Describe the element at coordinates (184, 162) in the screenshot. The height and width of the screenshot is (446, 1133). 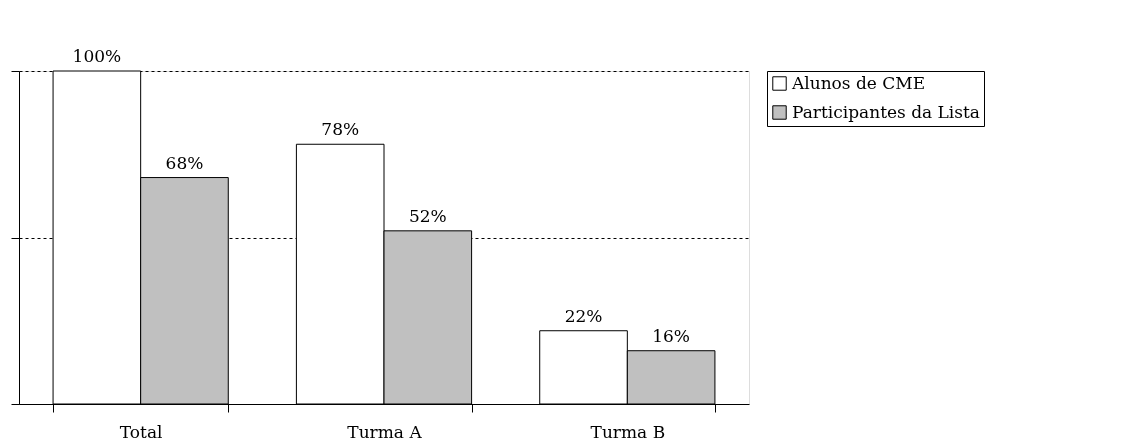
I see `data-label: 68%` at that location.